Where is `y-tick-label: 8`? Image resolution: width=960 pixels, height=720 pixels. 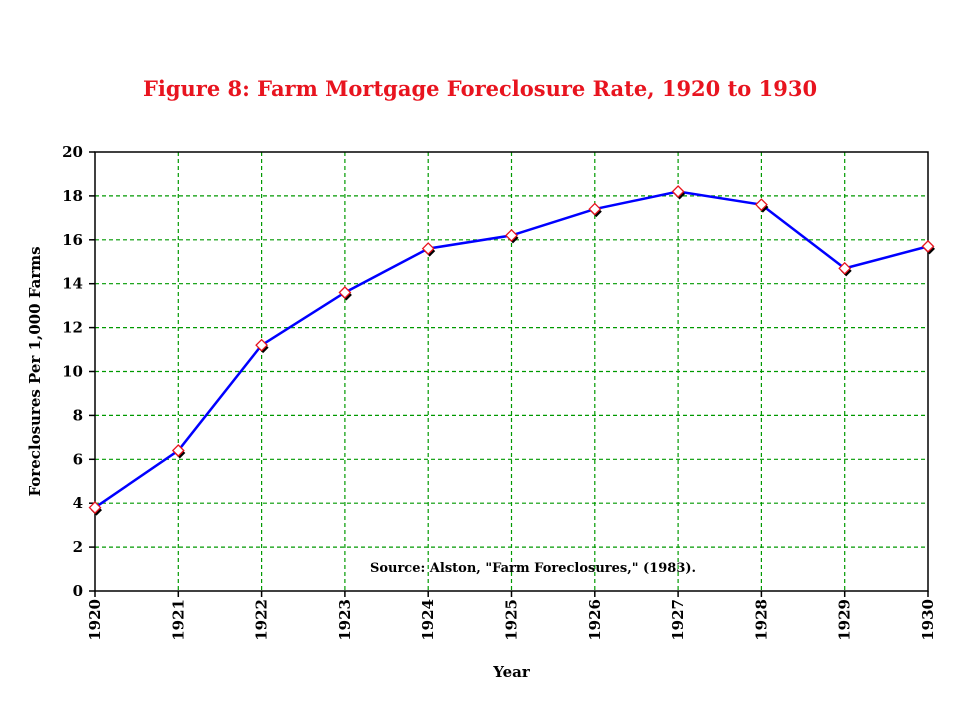 y-tick-label: 8 is located at coordinates (78, 415).